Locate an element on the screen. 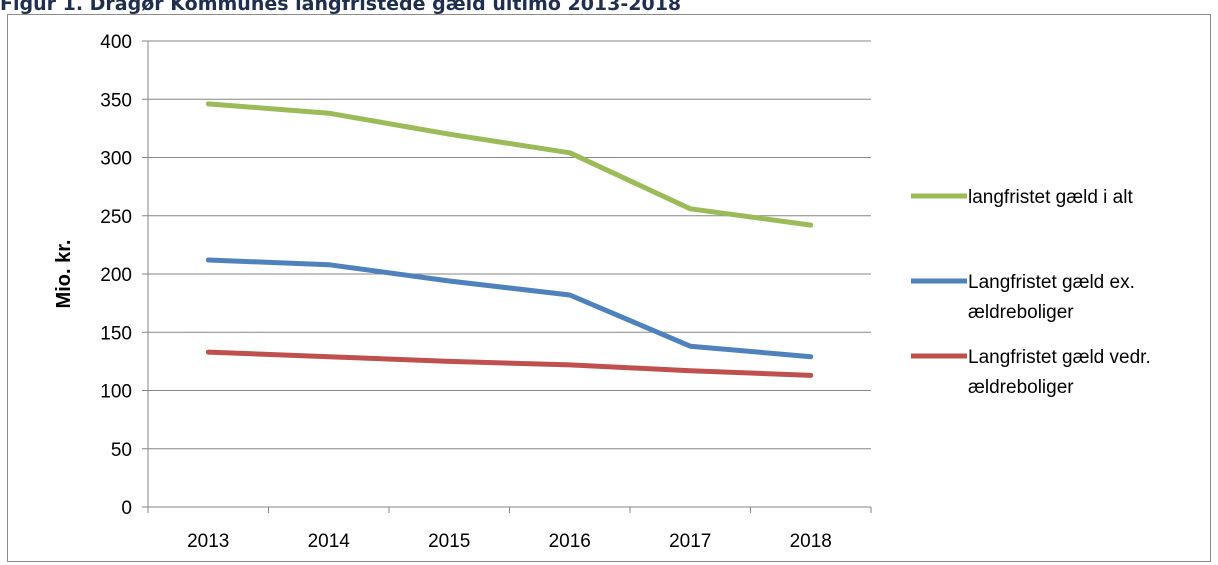 The width and height of the screenshot is (1218, 565). y-tick-label: 300 is located at coordinates (116, 159).